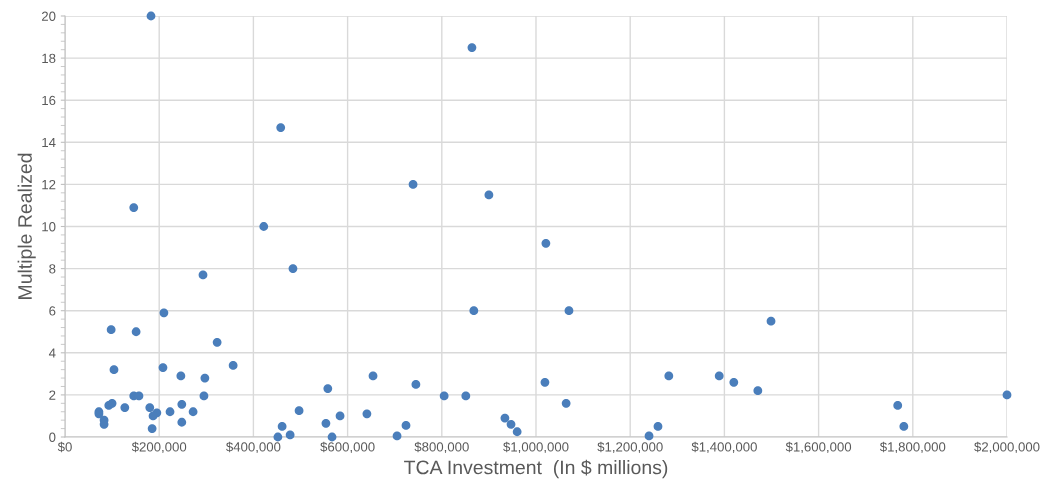 The image size is (1041, 491). Describe the element at coordinates (441, 447) in the screenshot. I see `x-tick-label: $800,000` at that location.